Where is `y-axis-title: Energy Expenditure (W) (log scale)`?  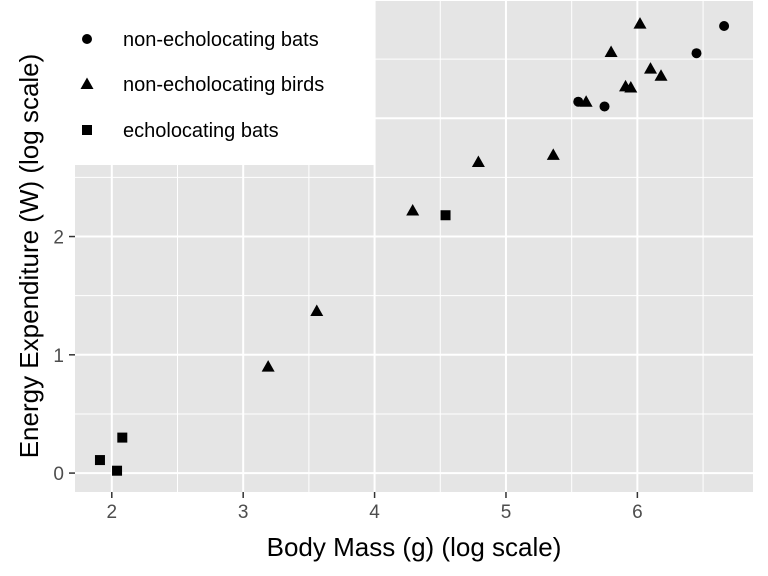
y-axis-title: Energy Expenditure (W) (log scale) is located at coordinates (29, 256).